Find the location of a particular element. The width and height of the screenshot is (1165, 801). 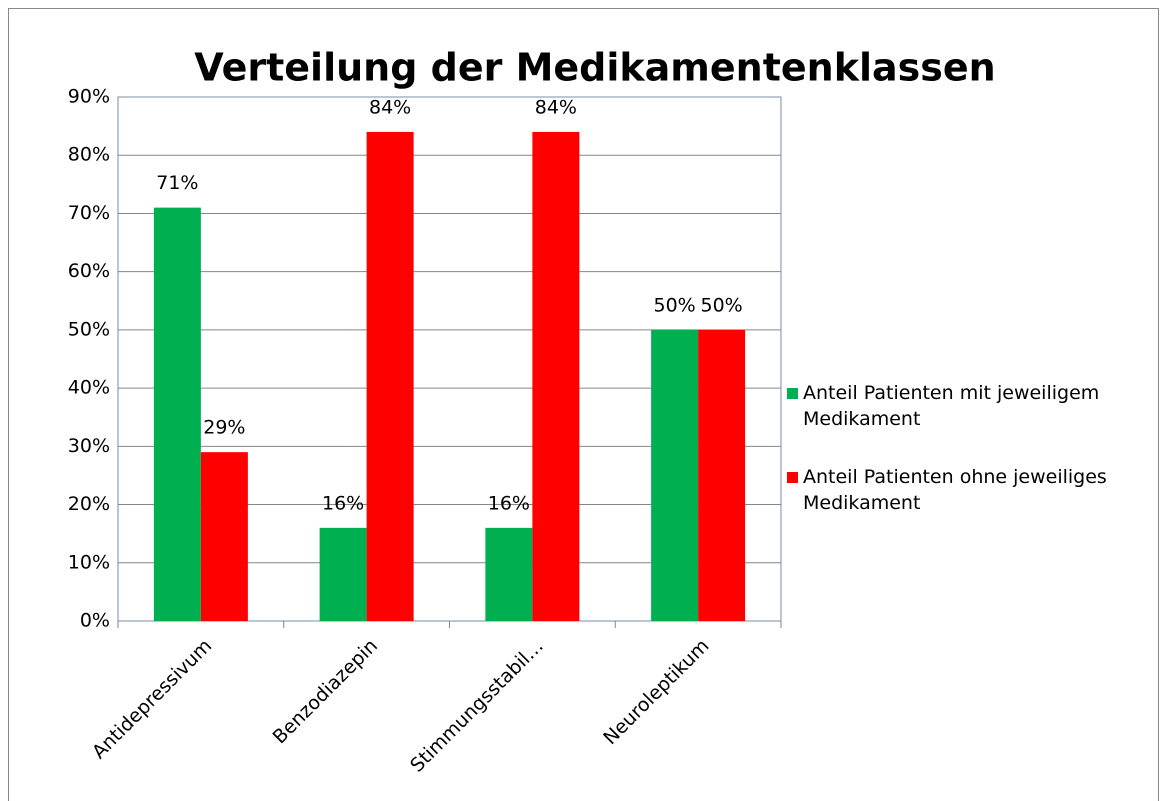

x-tick-label: Antidepressivum is located at coordinates (152, 699).